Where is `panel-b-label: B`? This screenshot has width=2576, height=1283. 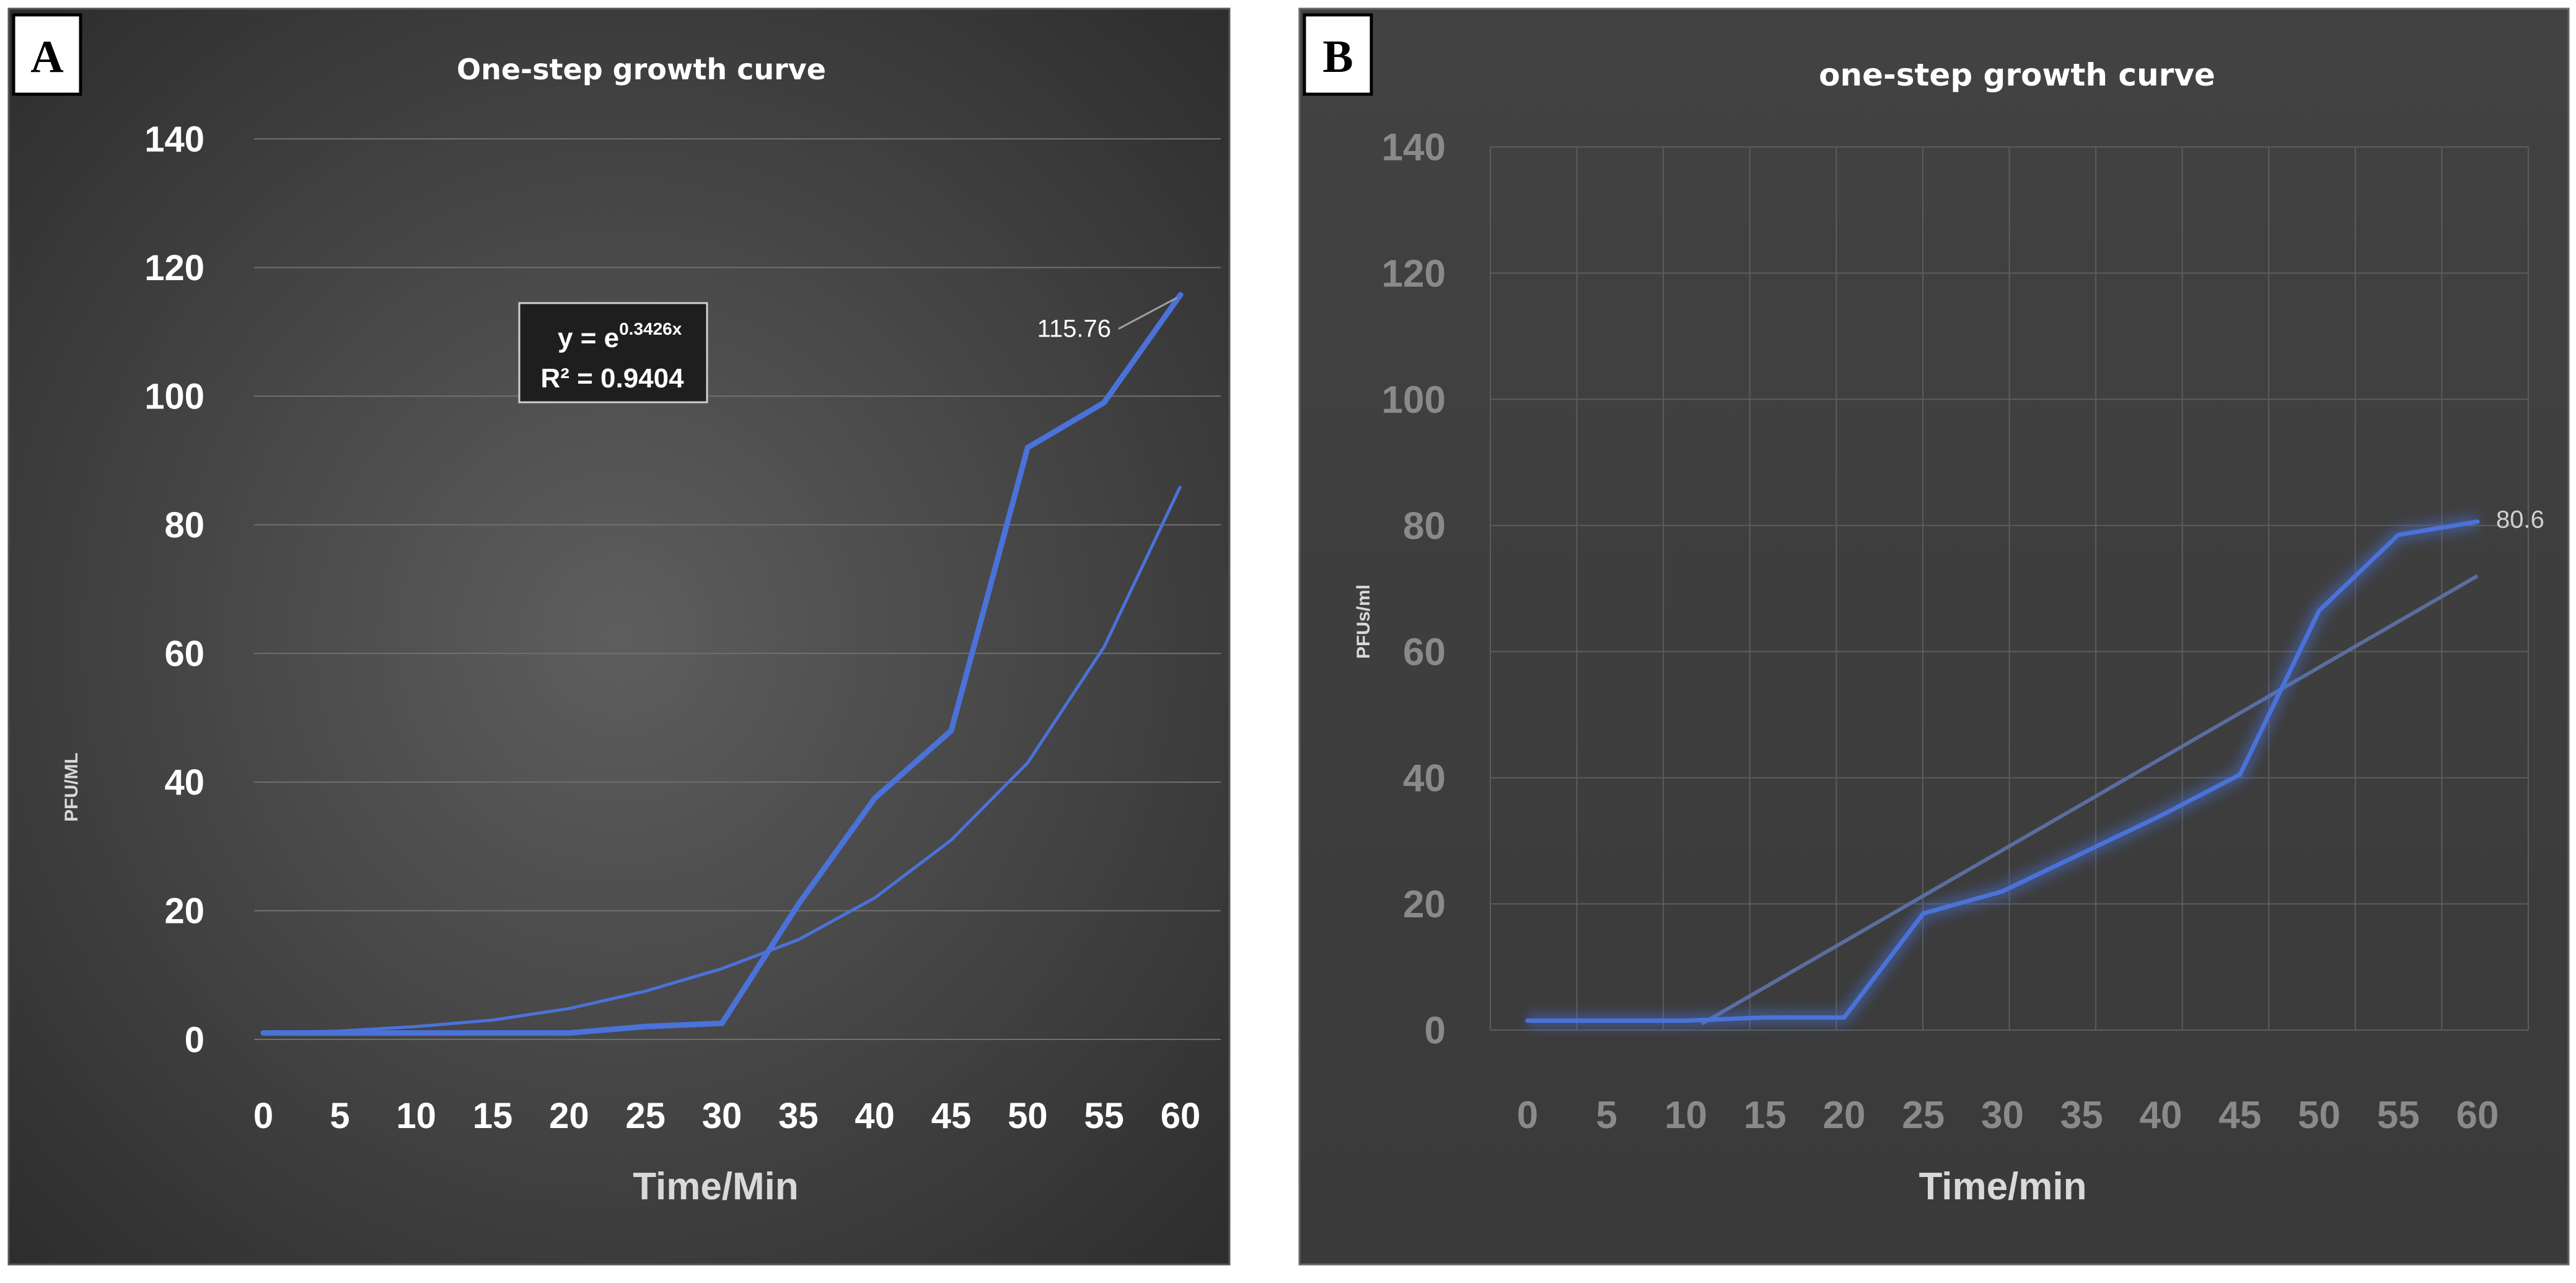
panel-b-label: B is located at coordinates (1338, 57).